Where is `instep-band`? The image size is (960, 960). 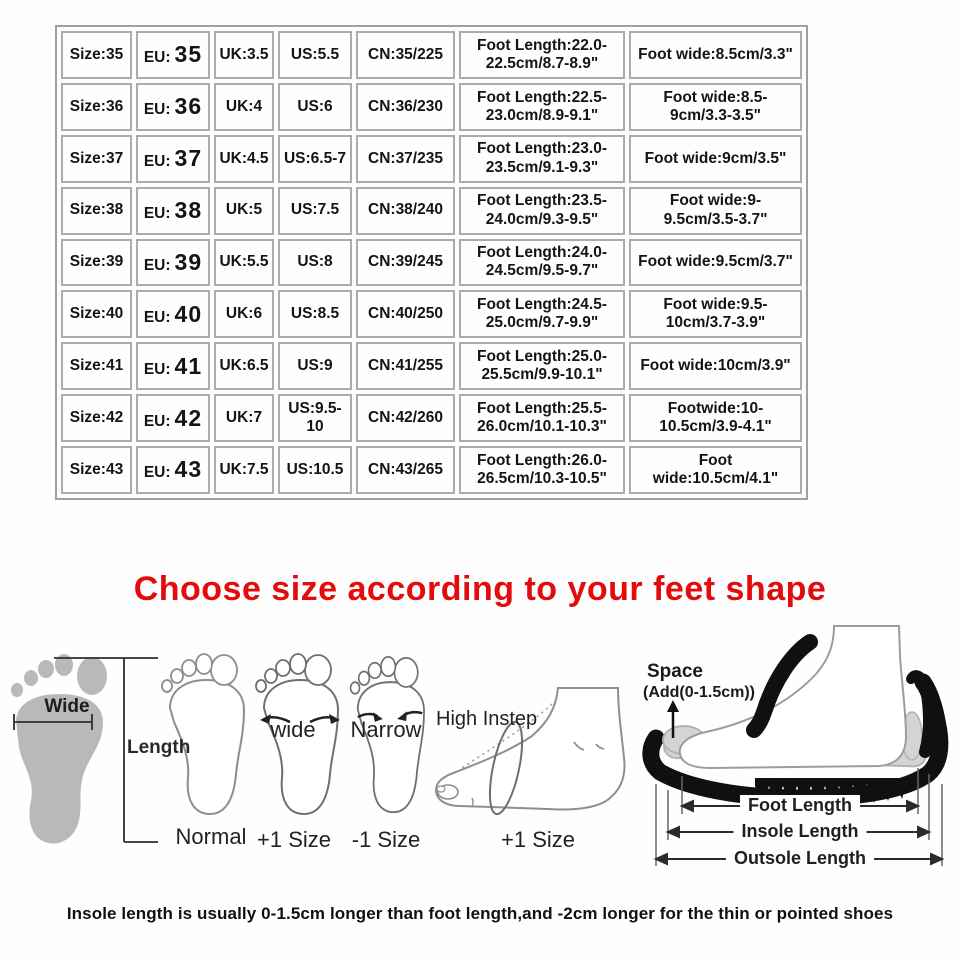
instep-band is located at coordinates (506, 768).